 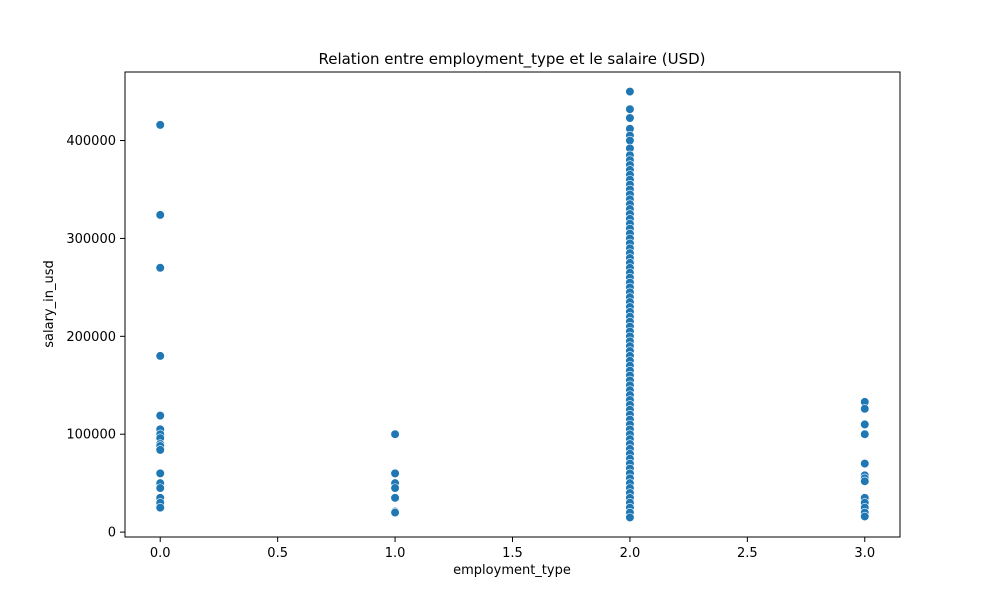 I want to click on x-tick-label: 2.0, so click(x=630, y=553).